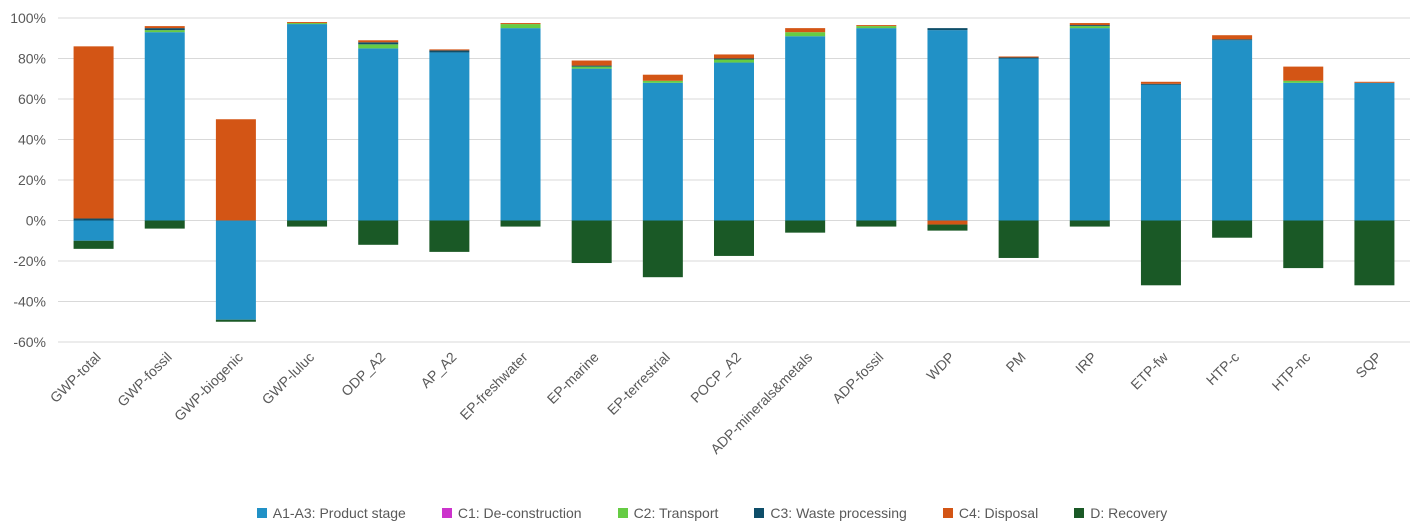  I want to click on legend-item: A1-A3: Product stage, so click(331, 513).